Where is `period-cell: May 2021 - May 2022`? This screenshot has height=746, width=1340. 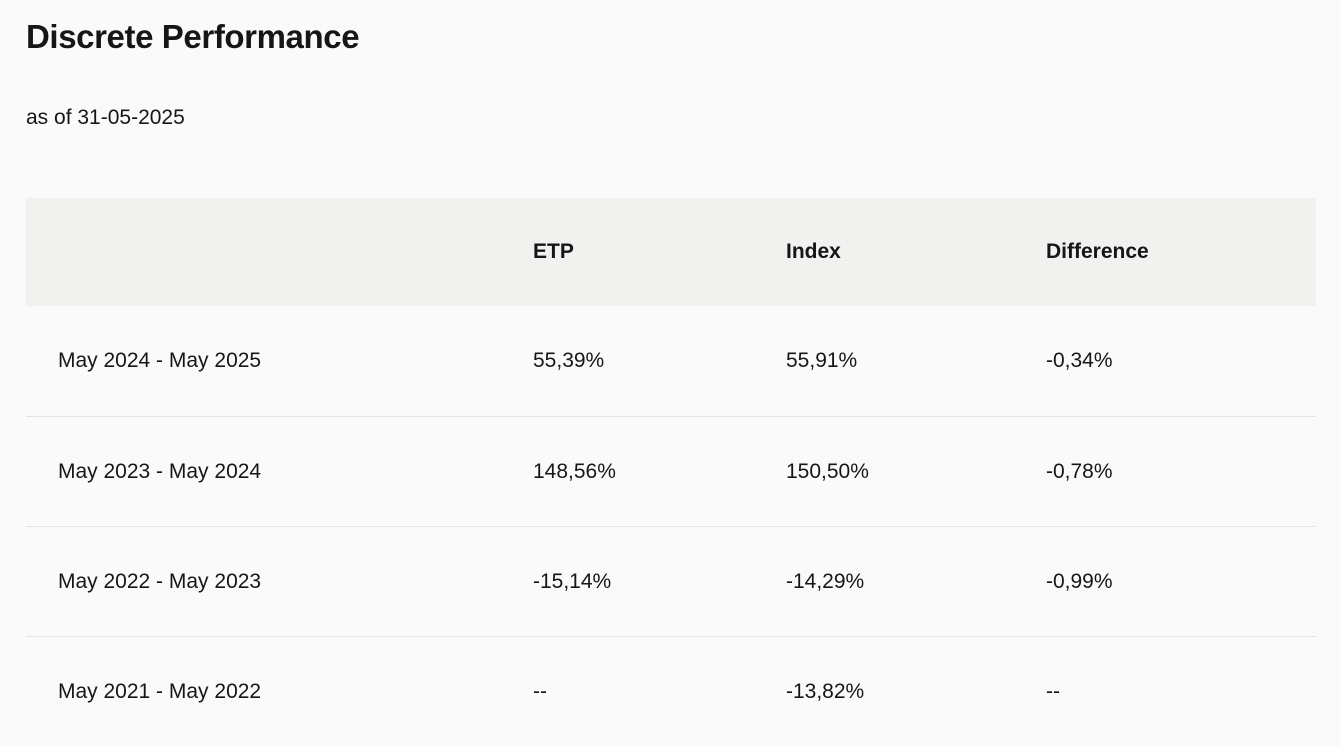
period-cell: May 2021 - May 2022 is located at coordinates (160, 691).